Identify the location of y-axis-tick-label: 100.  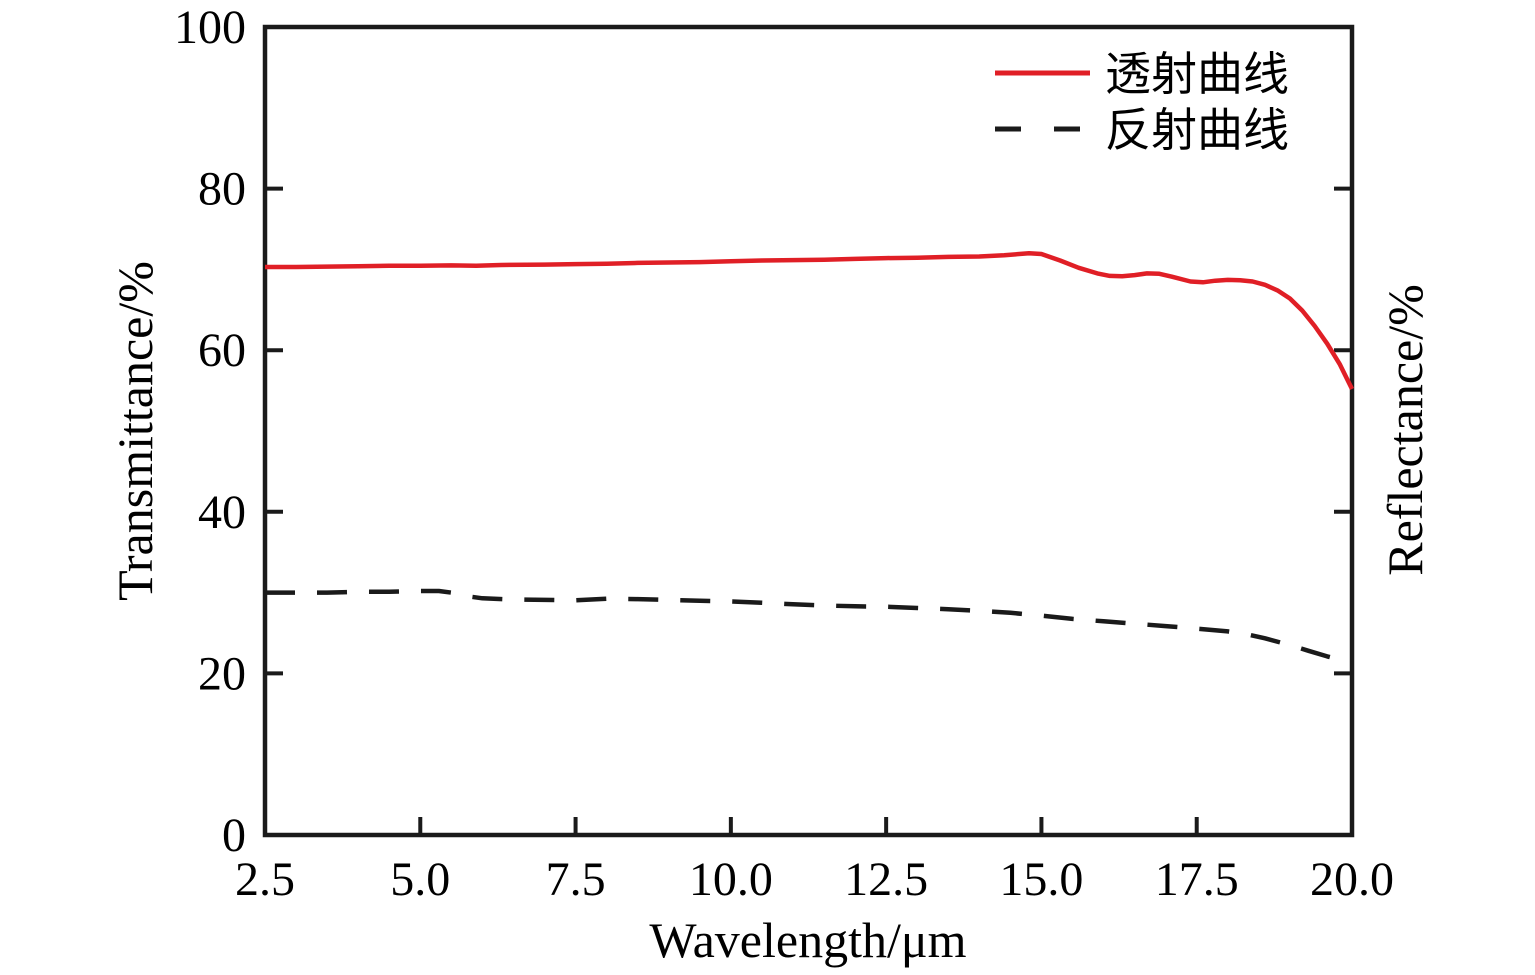
(210, 27).